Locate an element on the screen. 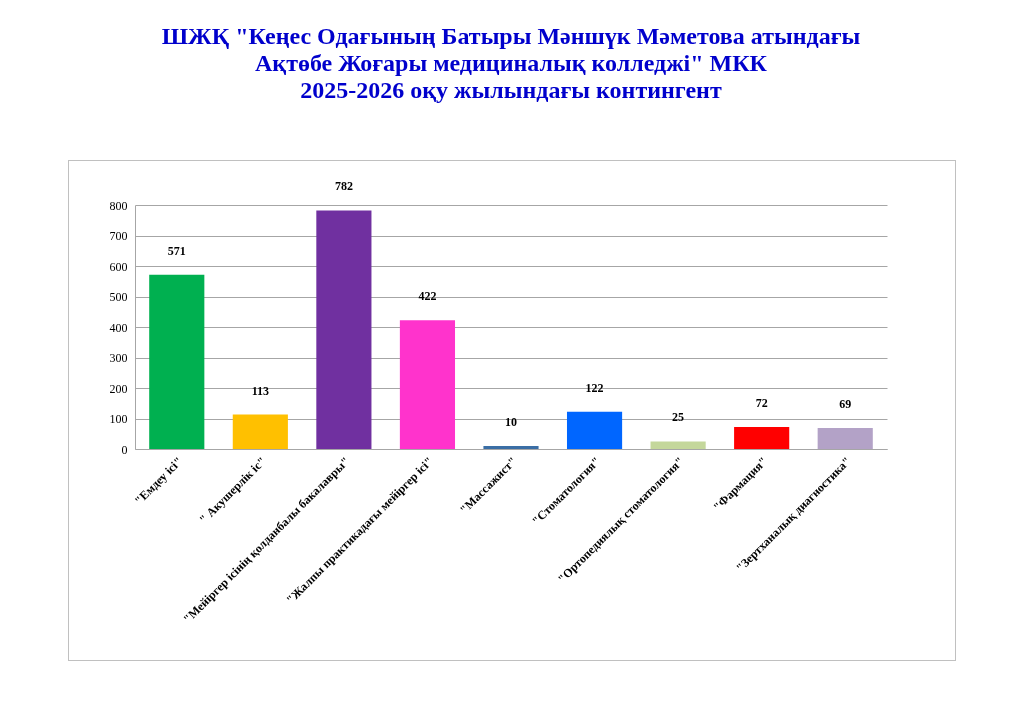 This screenshot has height=724, width=1024. y-tick-label: 0 is located at coordinates (124, 449).